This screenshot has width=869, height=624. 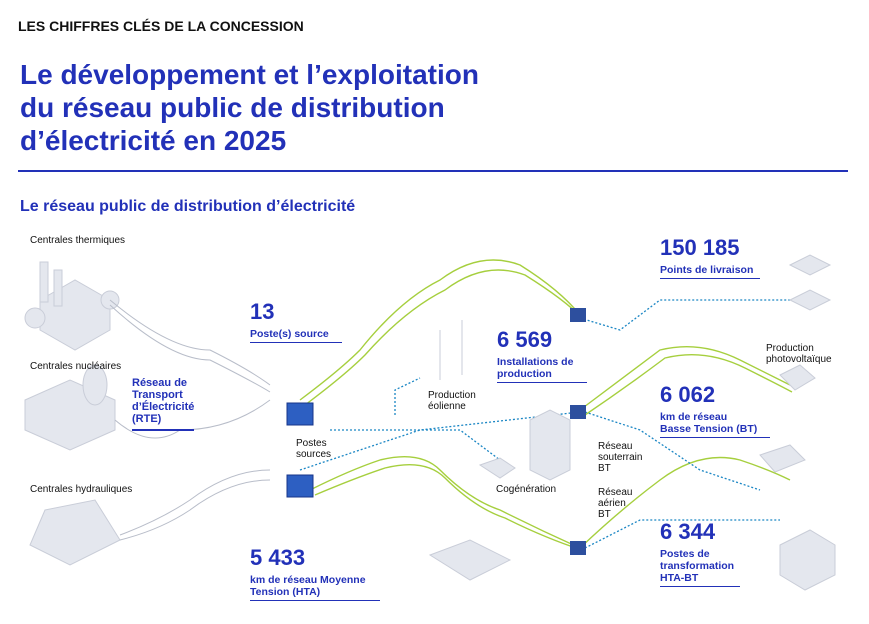 I want to click on stat-label: Points de livraison, so click(x=710, y=271).